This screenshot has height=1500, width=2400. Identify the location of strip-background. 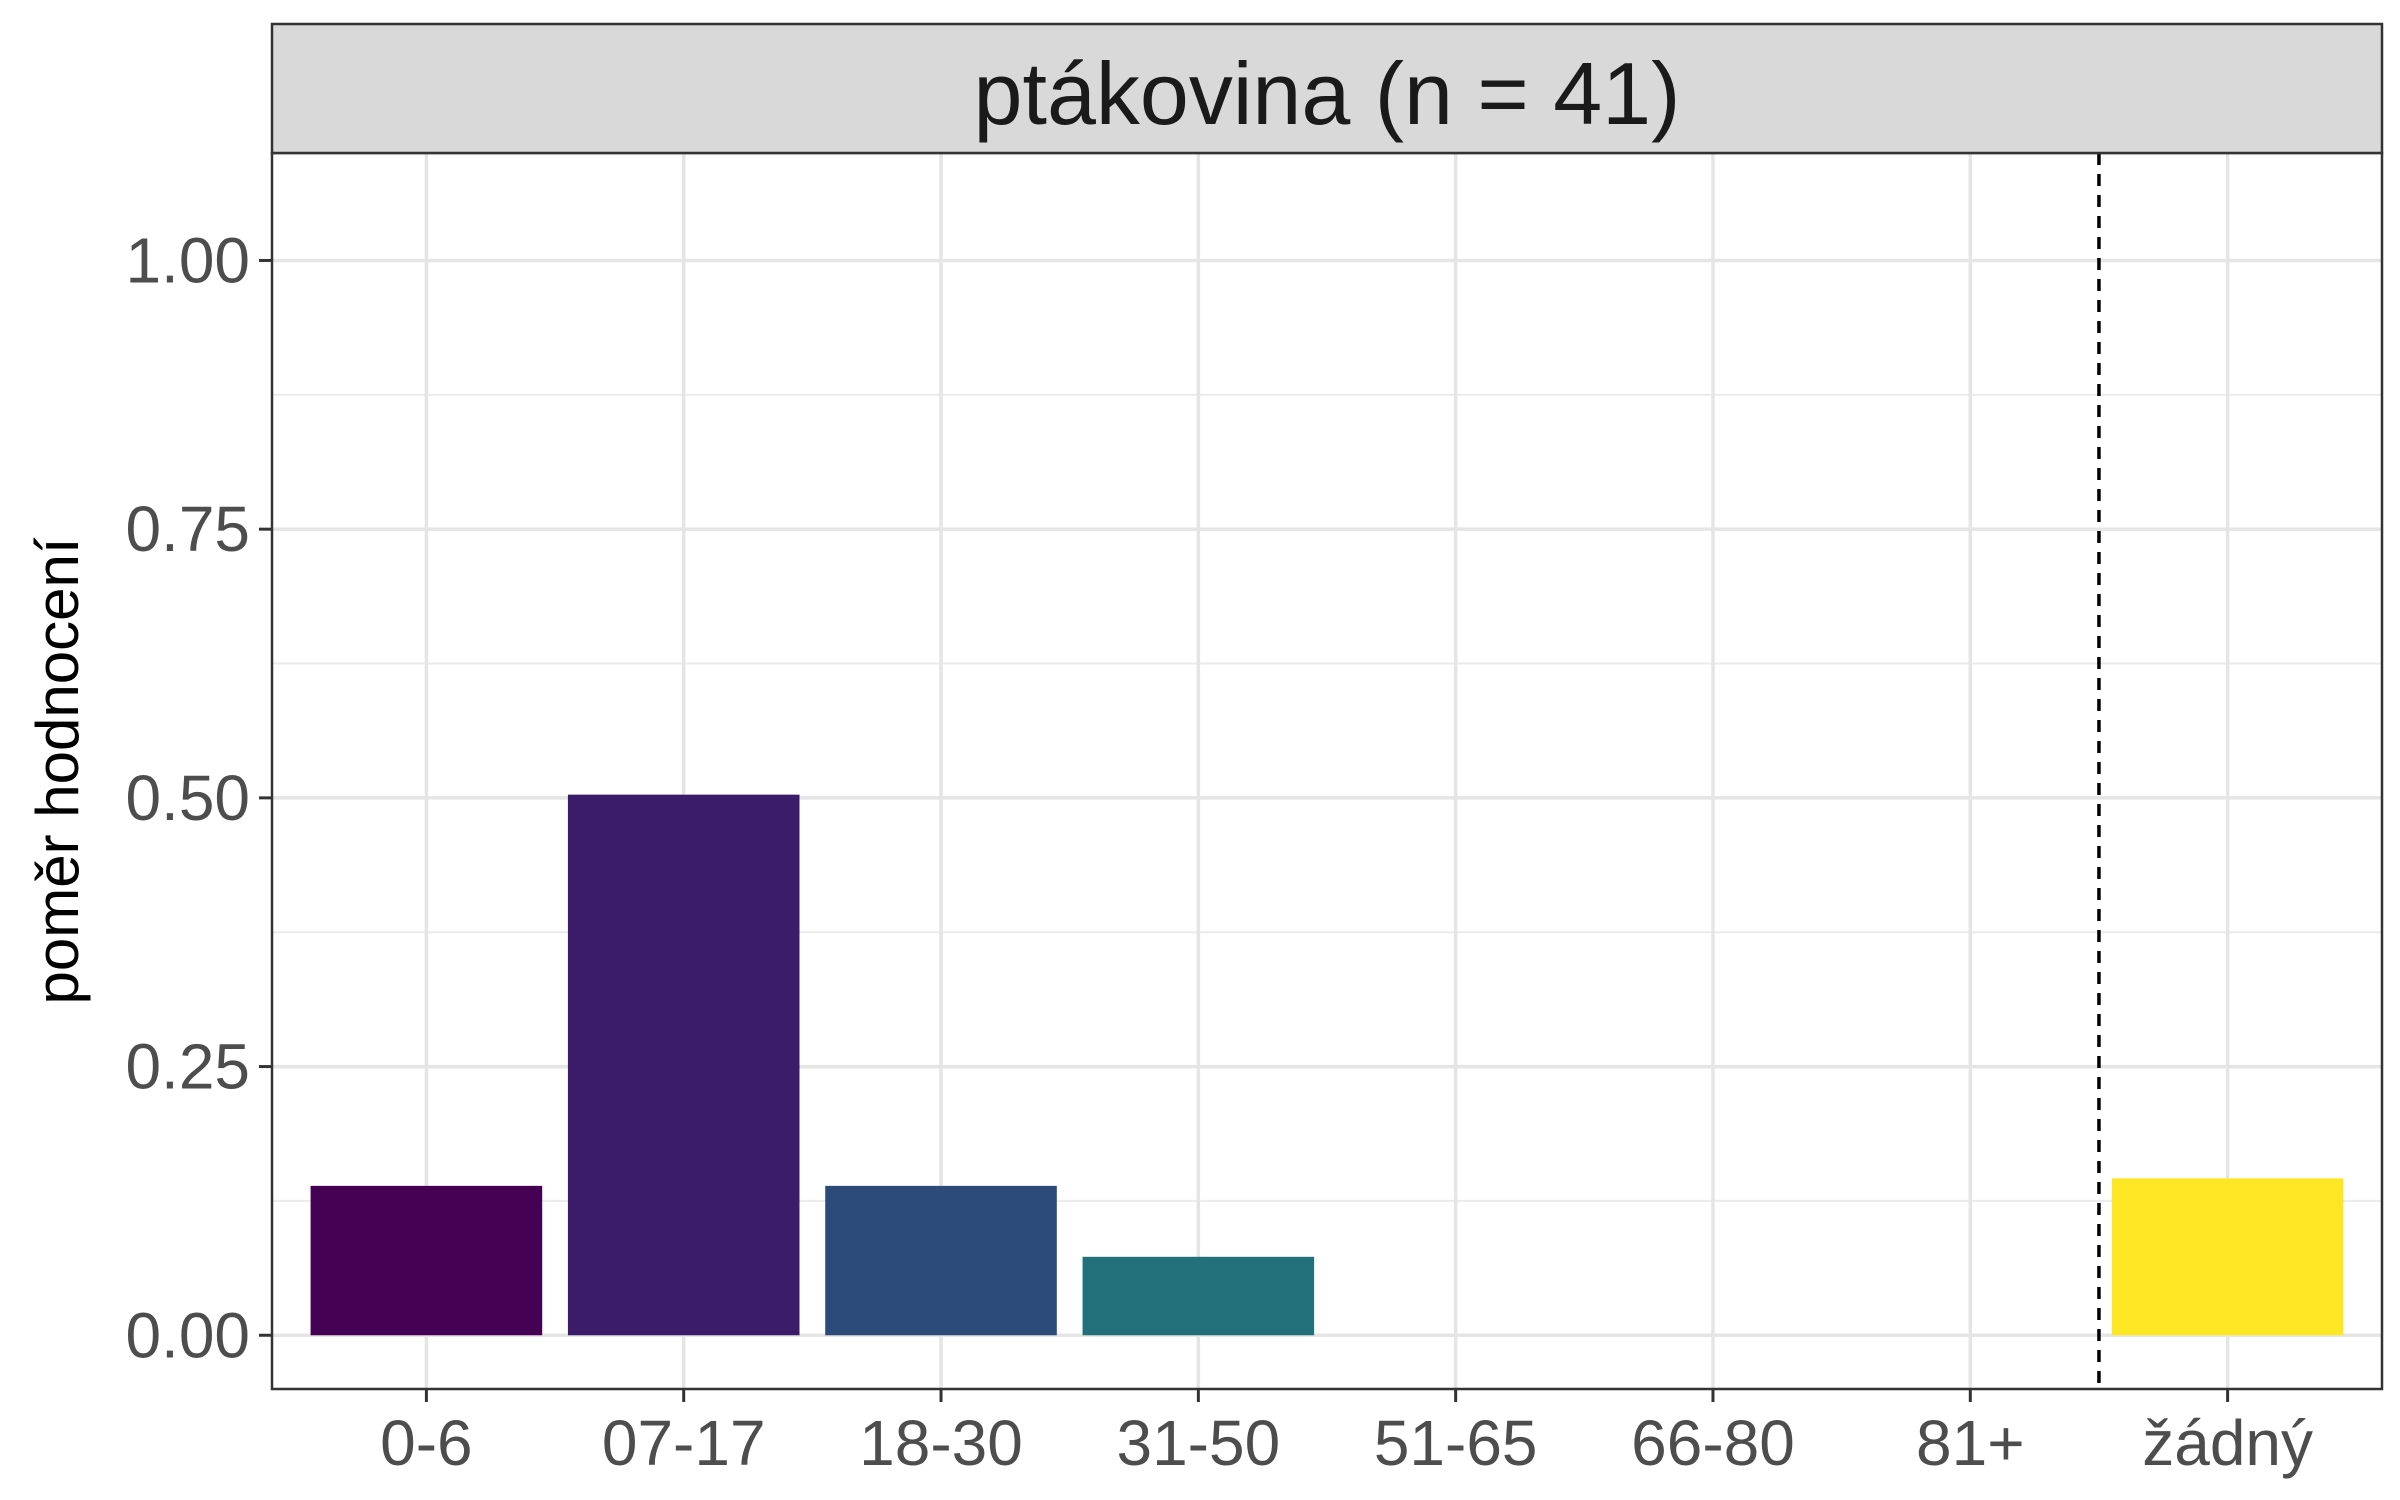
(1327, 88).